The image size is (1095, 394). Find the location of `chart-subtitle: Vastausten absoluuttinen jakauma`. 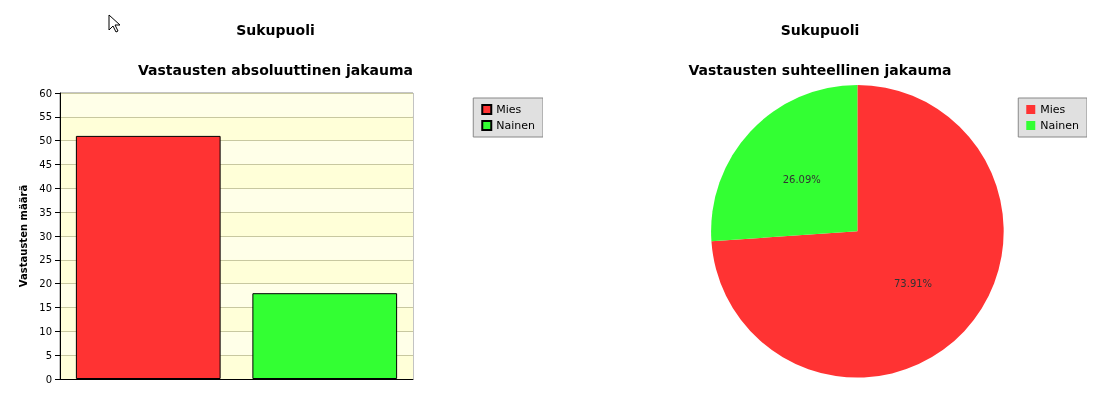

chart-subtitle: Vastausten absoluuttinen jakauma is located at coordinates (275, 70).